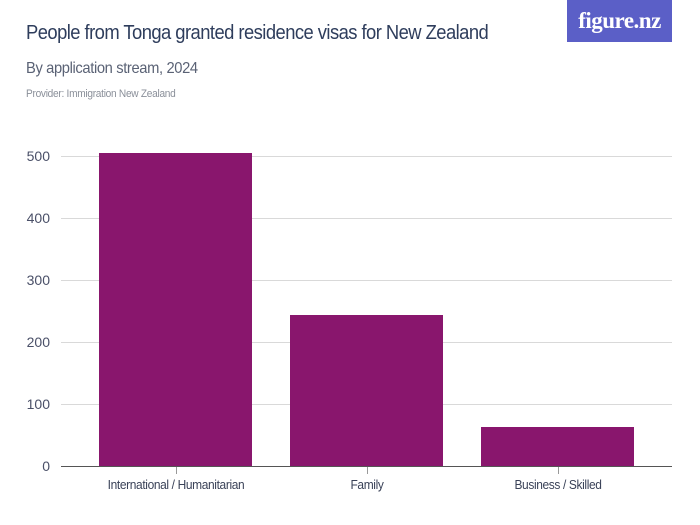 The image size is (700, 525). Describe the element at coordinates (46, 466) in the screenshot. I see `y-tick-label: 0` at that location.